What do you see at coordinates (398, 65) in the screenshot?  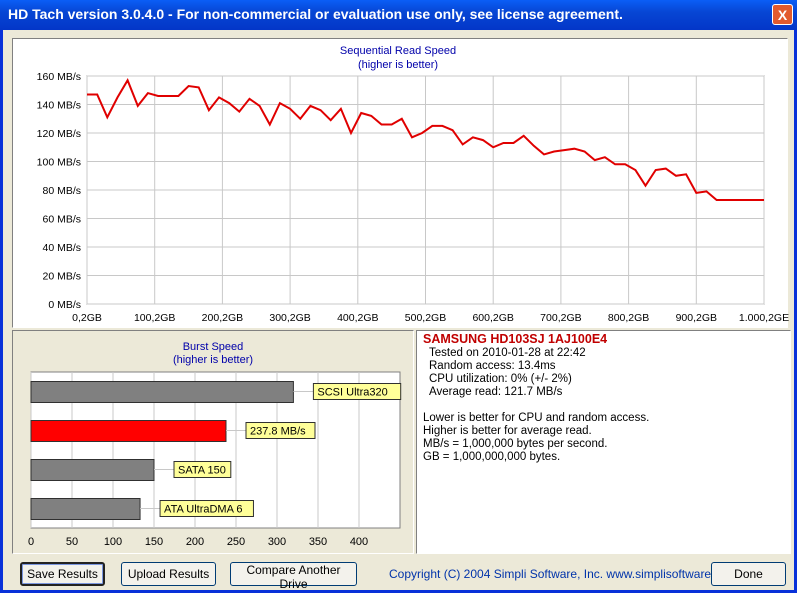 I see `sequential-chart-subtitle: (higher is better)` at bounding box center [398, 65].